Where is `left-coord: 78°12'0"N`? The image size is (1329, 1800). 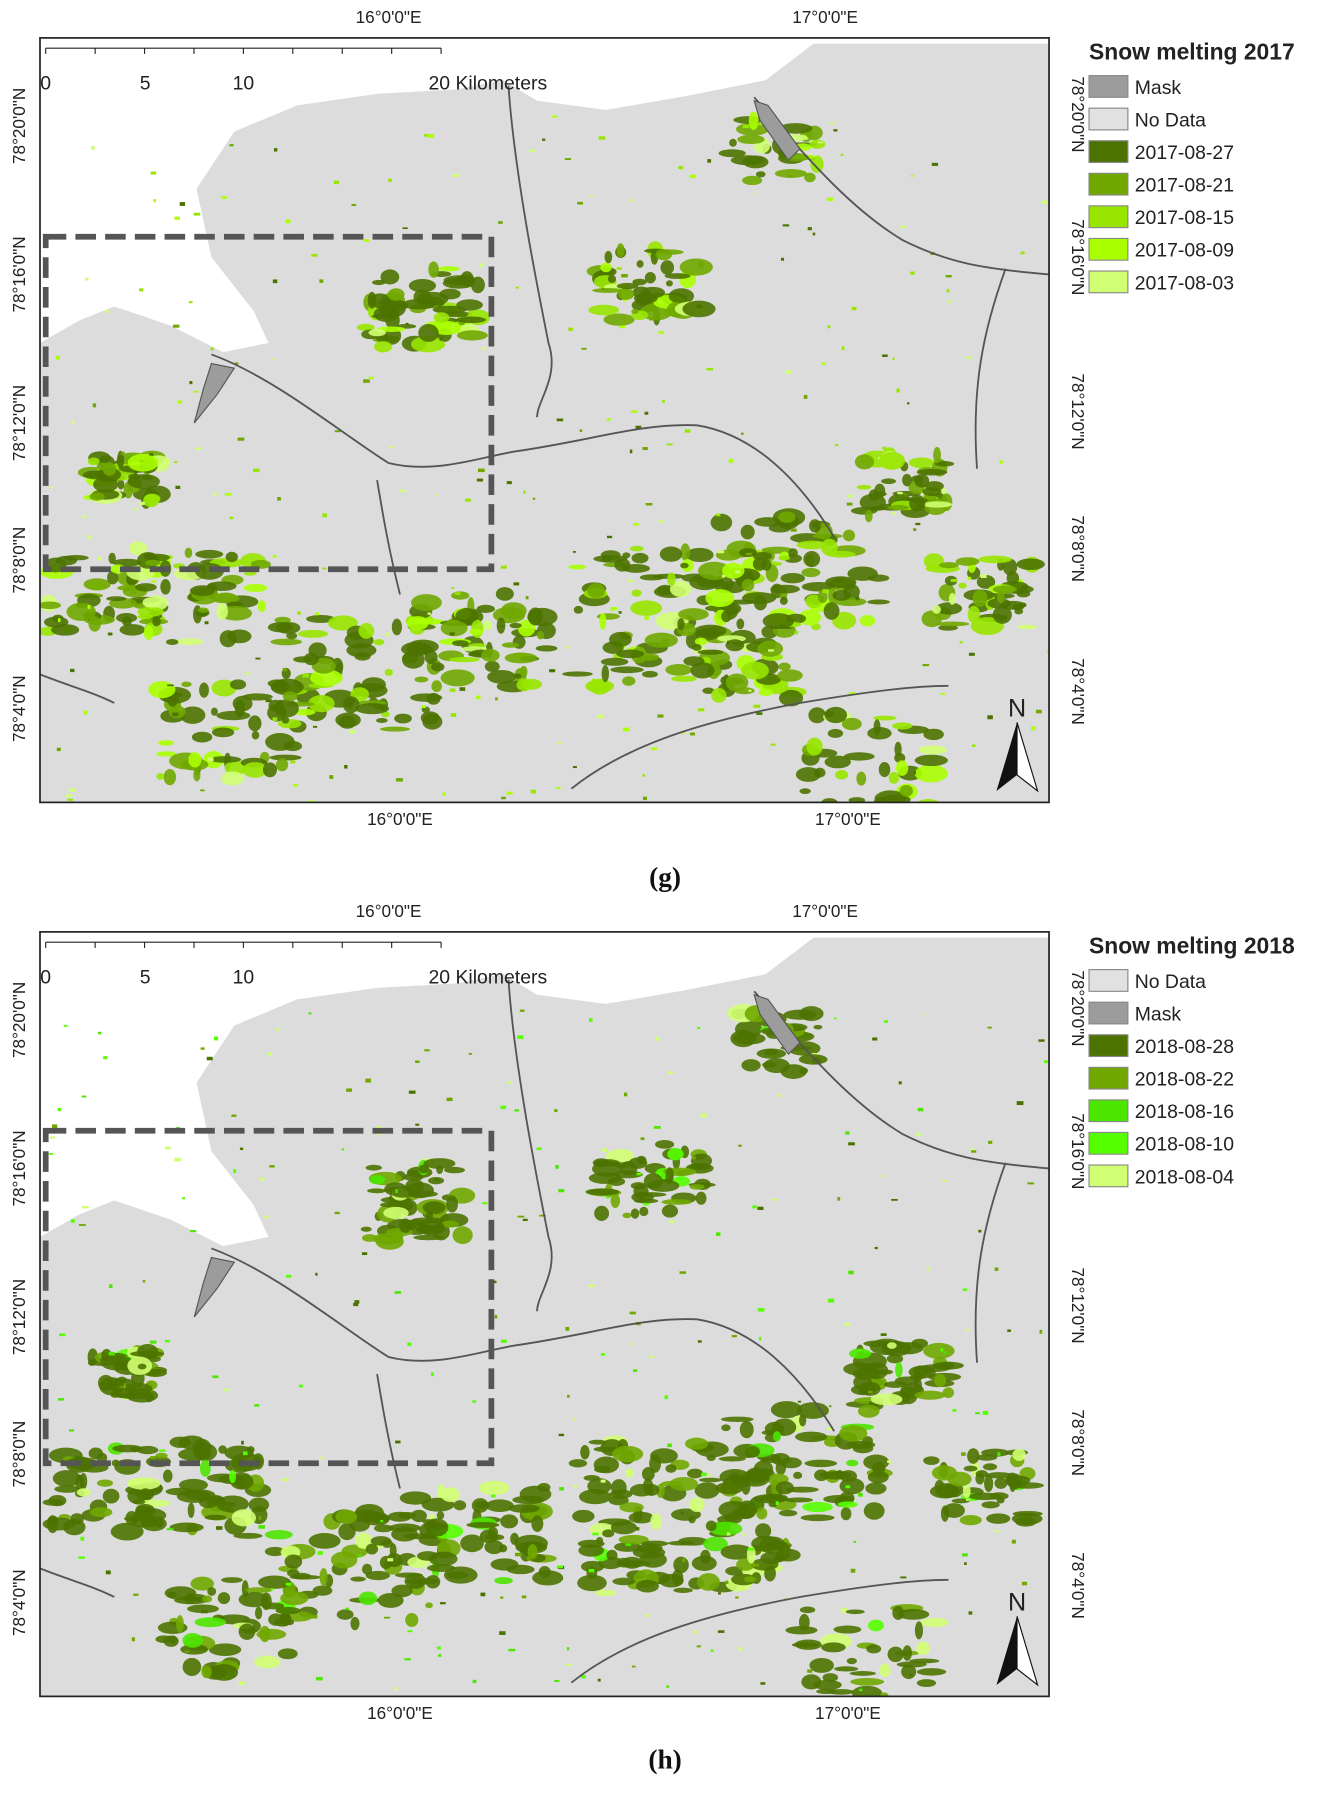
left-coord: 78°12'0"N is located at coordinates (19, 423).